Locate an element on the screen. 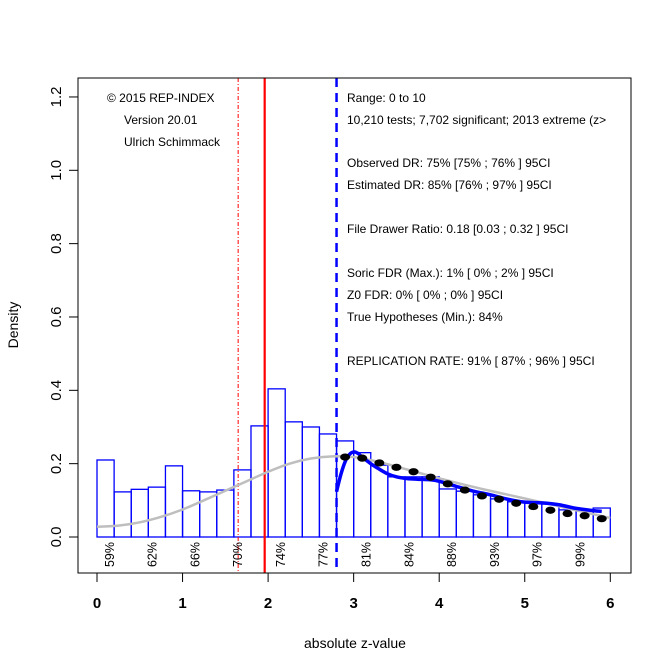  power-label: 84% is located at coordinates (409, 554).